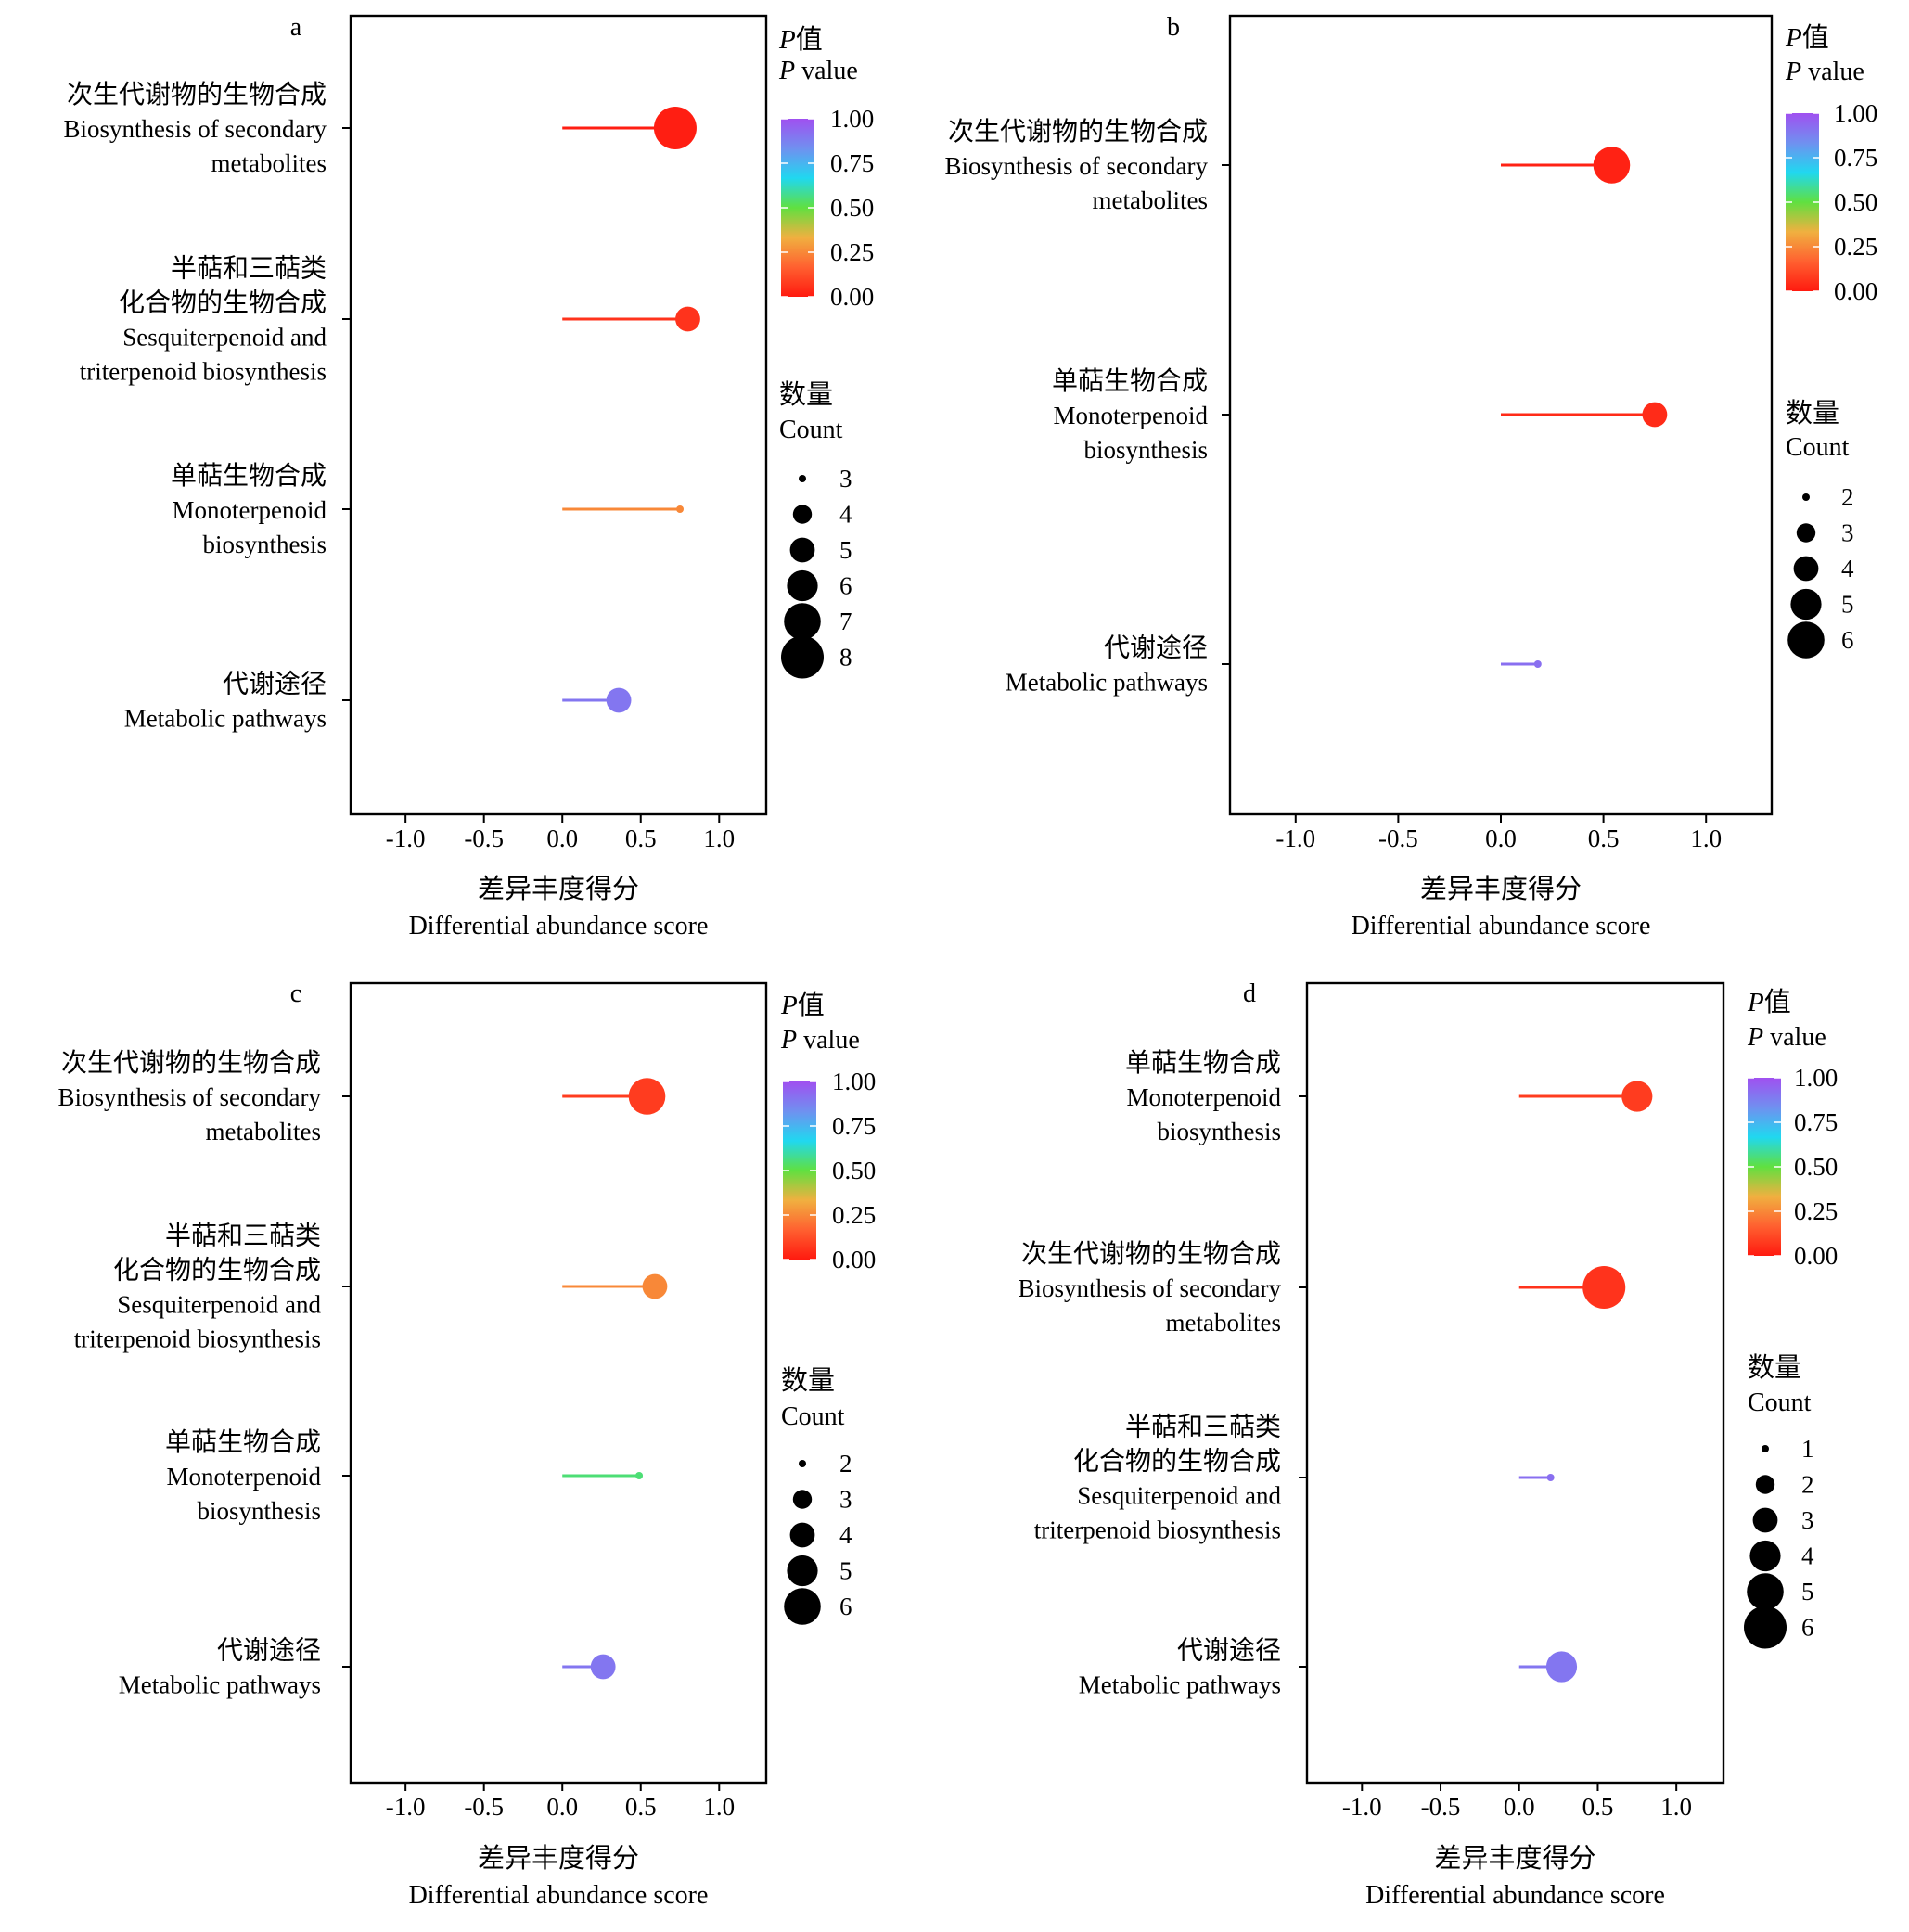 This screenshot has width=1909, height=1932. I want to click on count-legend-label: 1, so click(1808, 1449).